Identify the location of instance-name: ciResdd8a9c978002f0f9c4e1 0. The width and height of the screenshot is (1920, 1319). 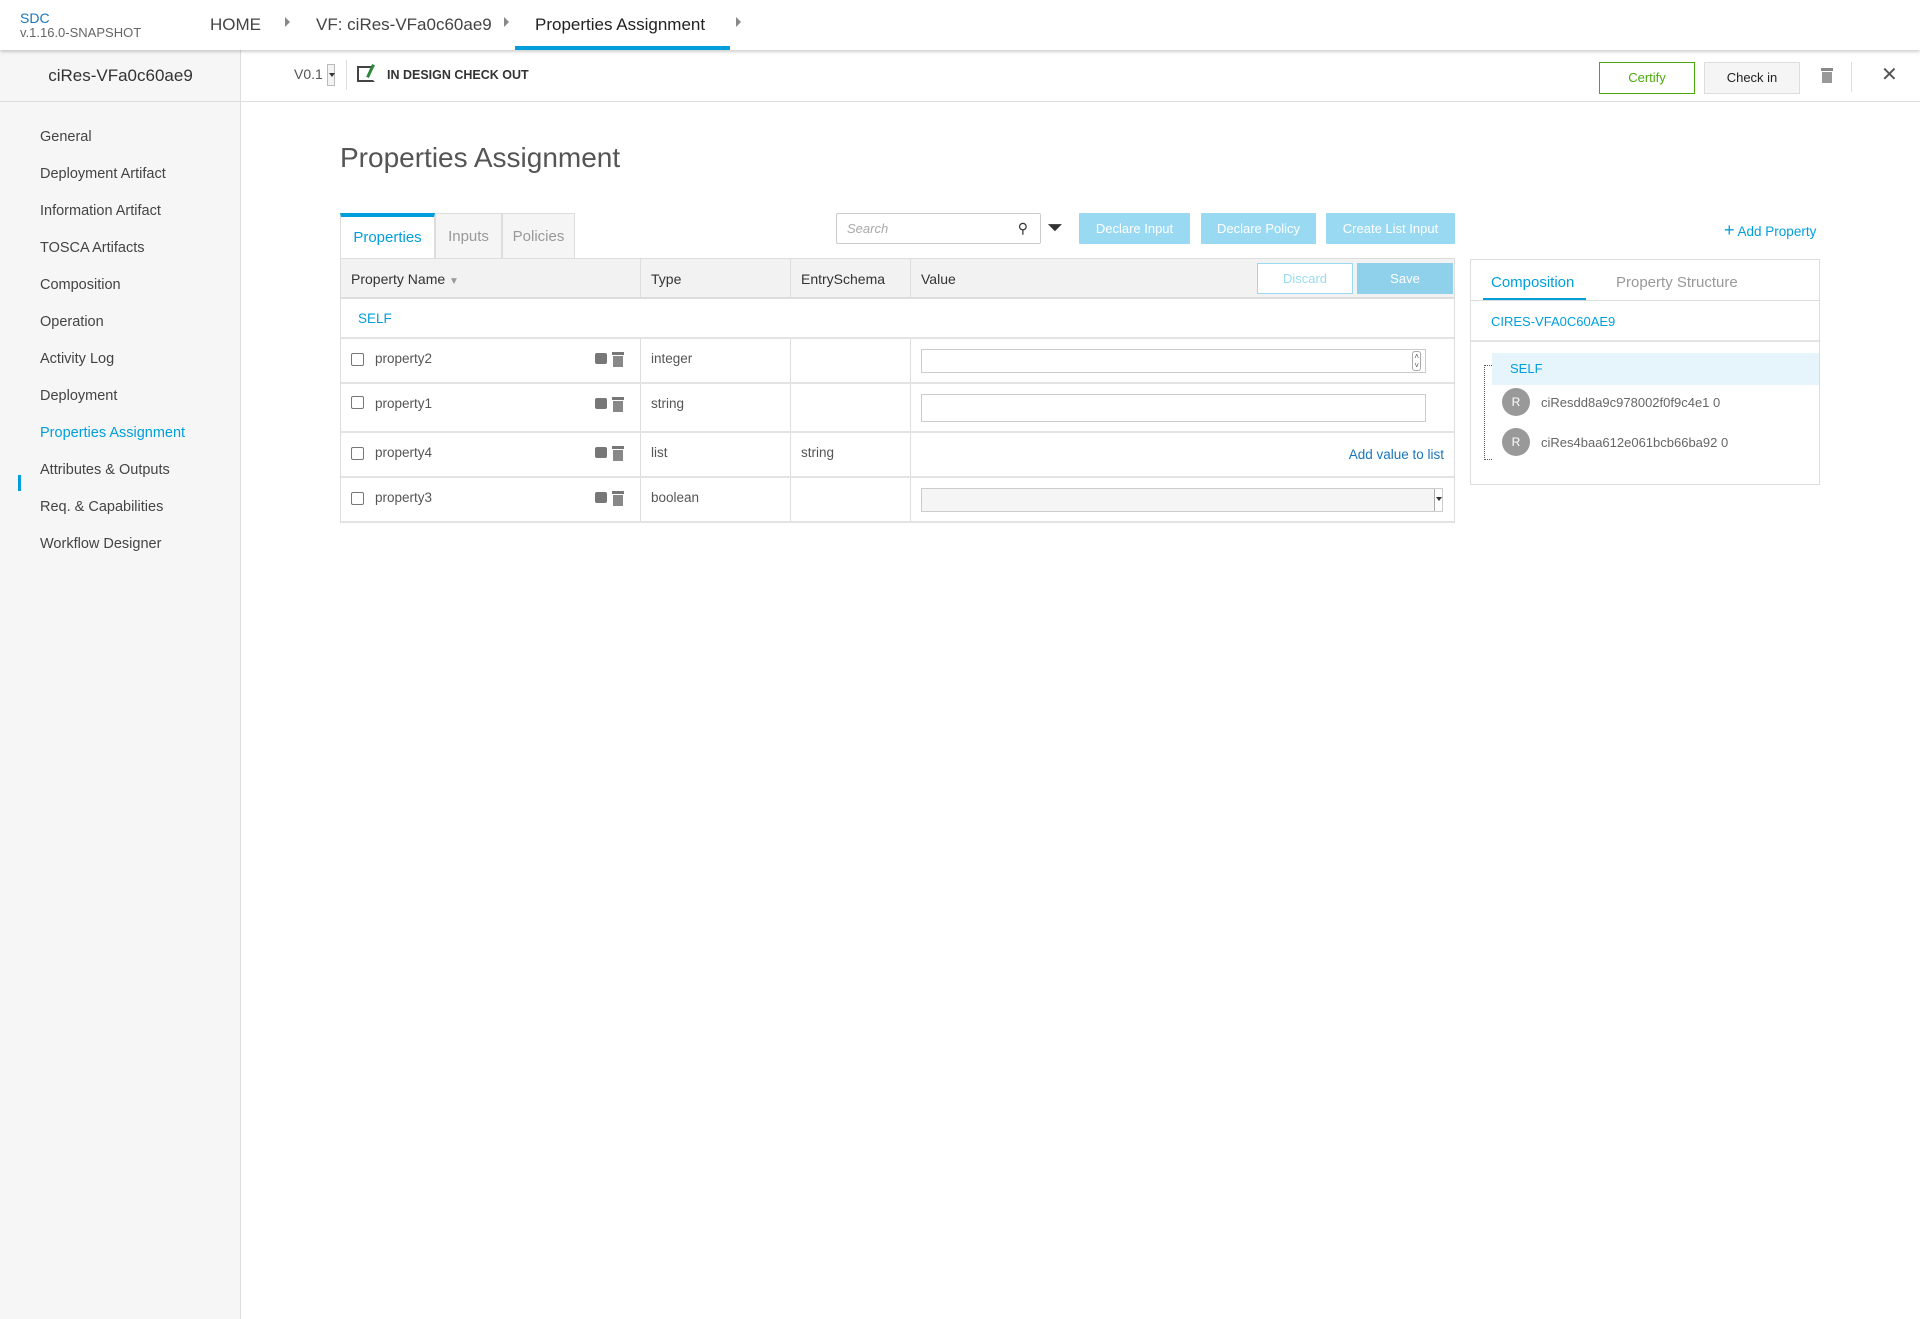
(1631, 402).